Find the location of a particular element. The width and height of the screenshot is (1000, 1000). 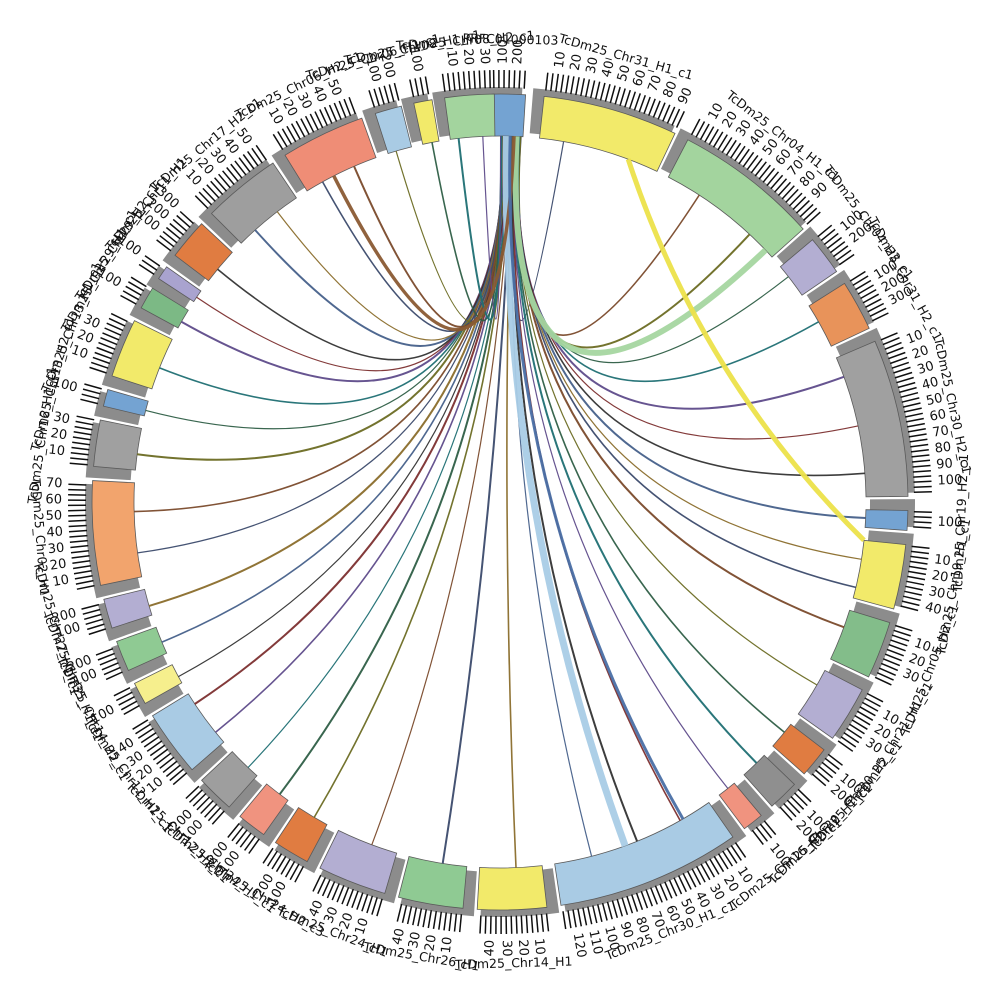

tick-label: 60 is located at coordinates (639, 78).